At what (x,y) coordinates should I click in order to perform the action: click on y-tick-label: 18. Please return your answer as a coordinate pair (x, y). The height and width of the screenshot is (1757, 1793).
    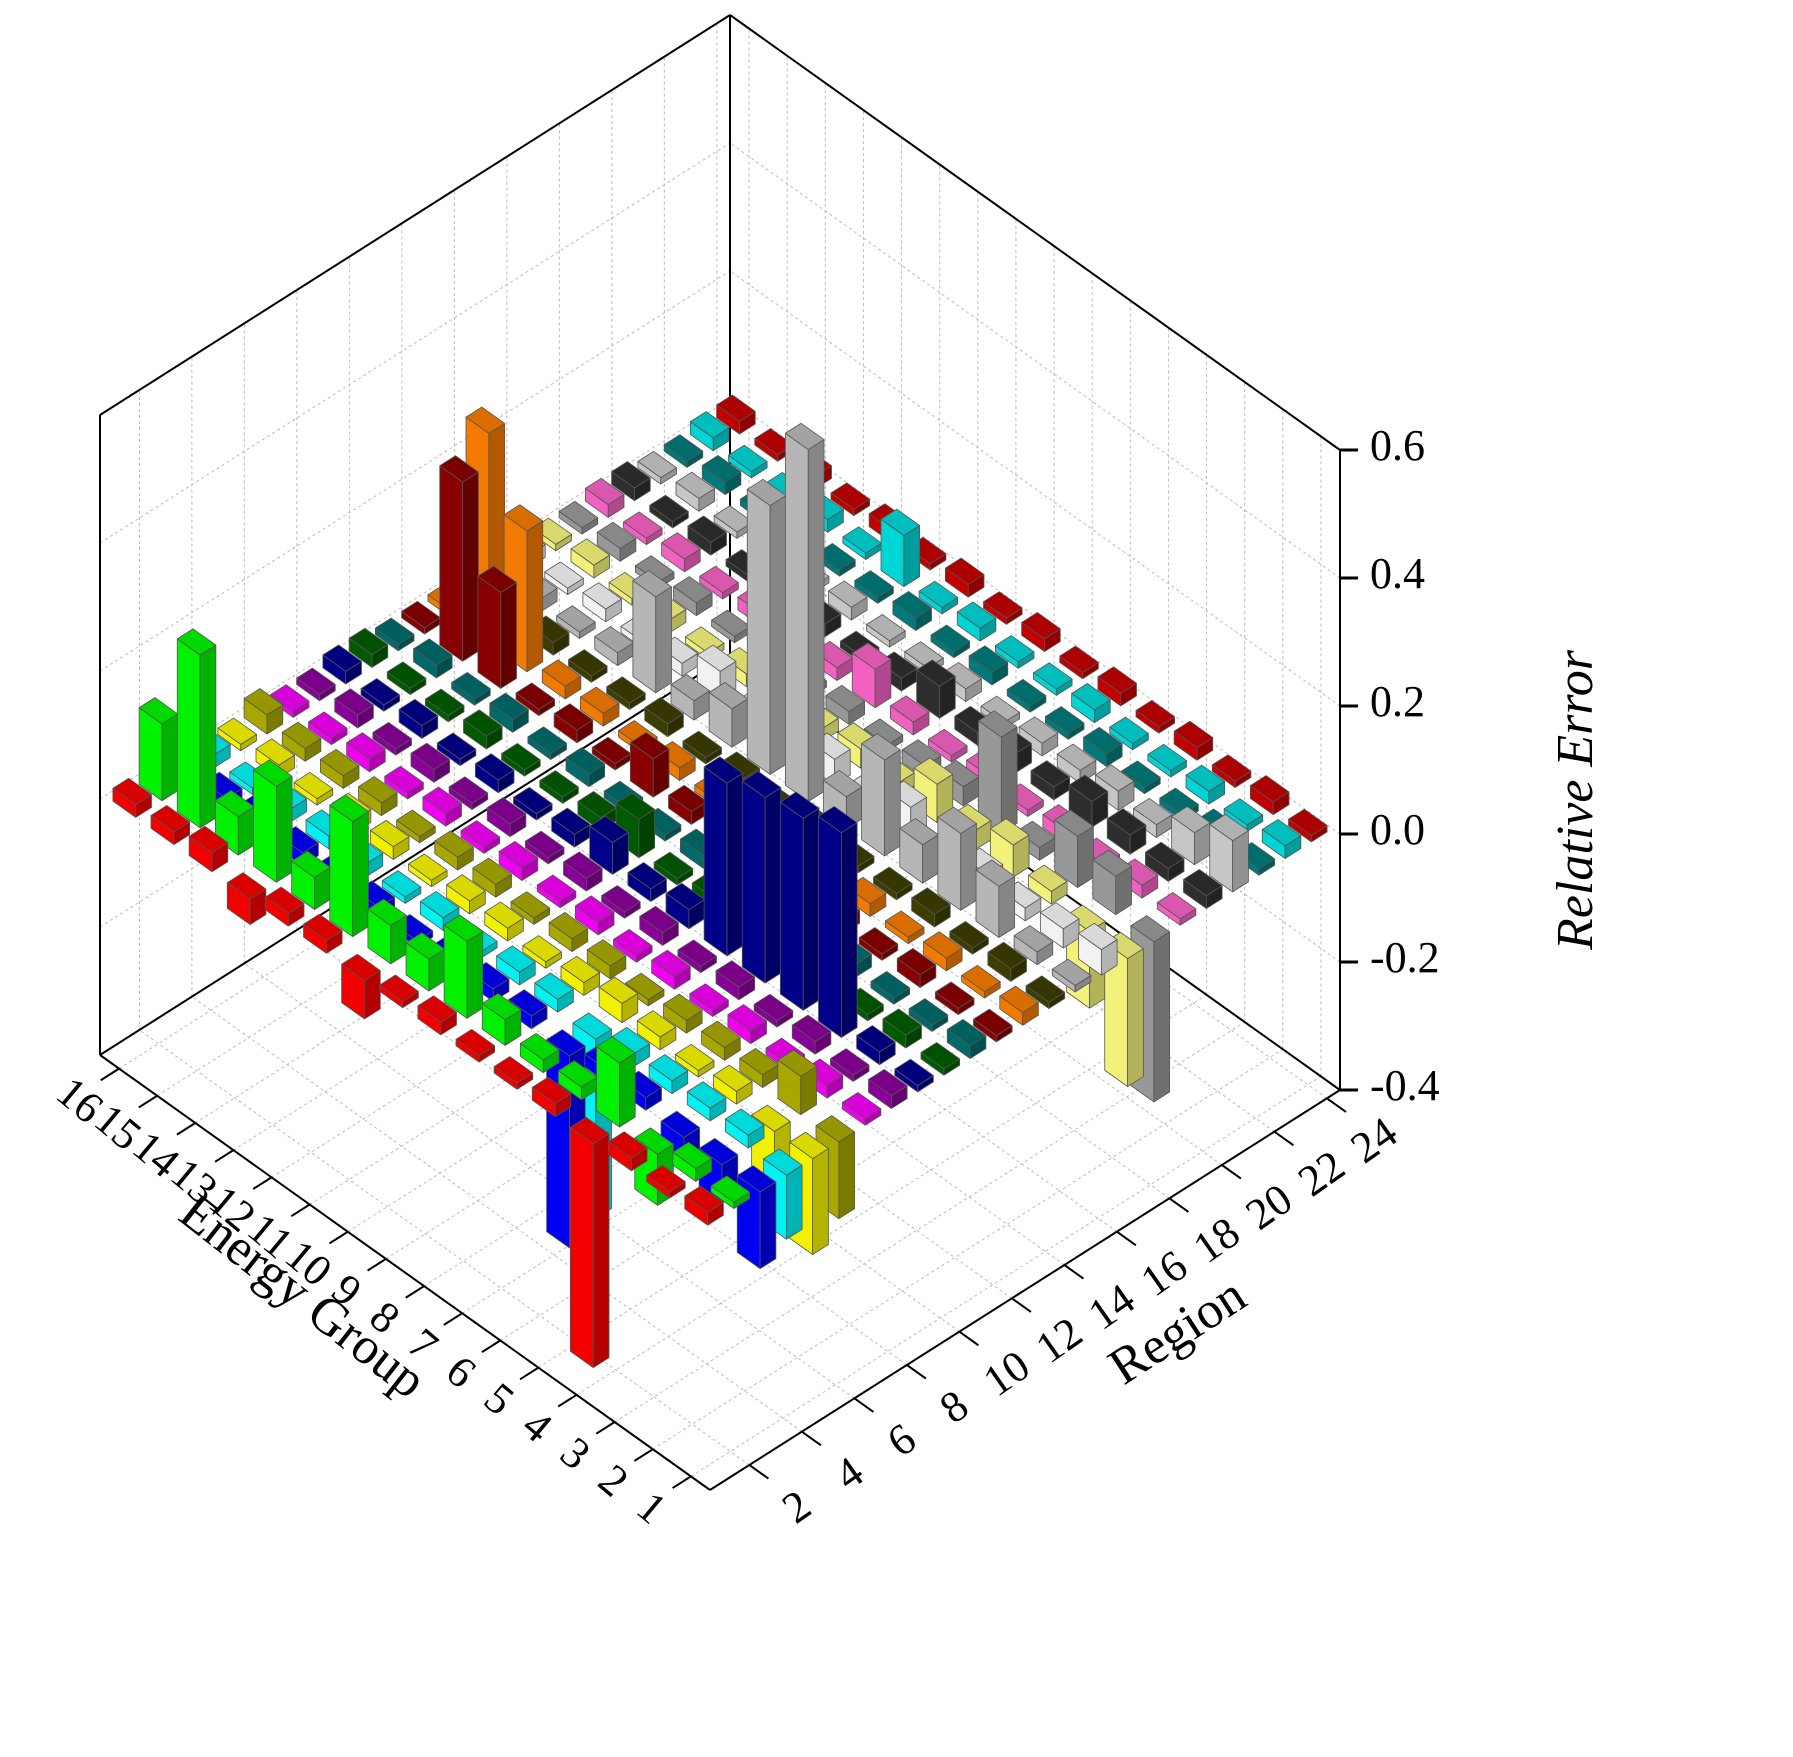
    Looking at the image, I should click on (1216, 1239).